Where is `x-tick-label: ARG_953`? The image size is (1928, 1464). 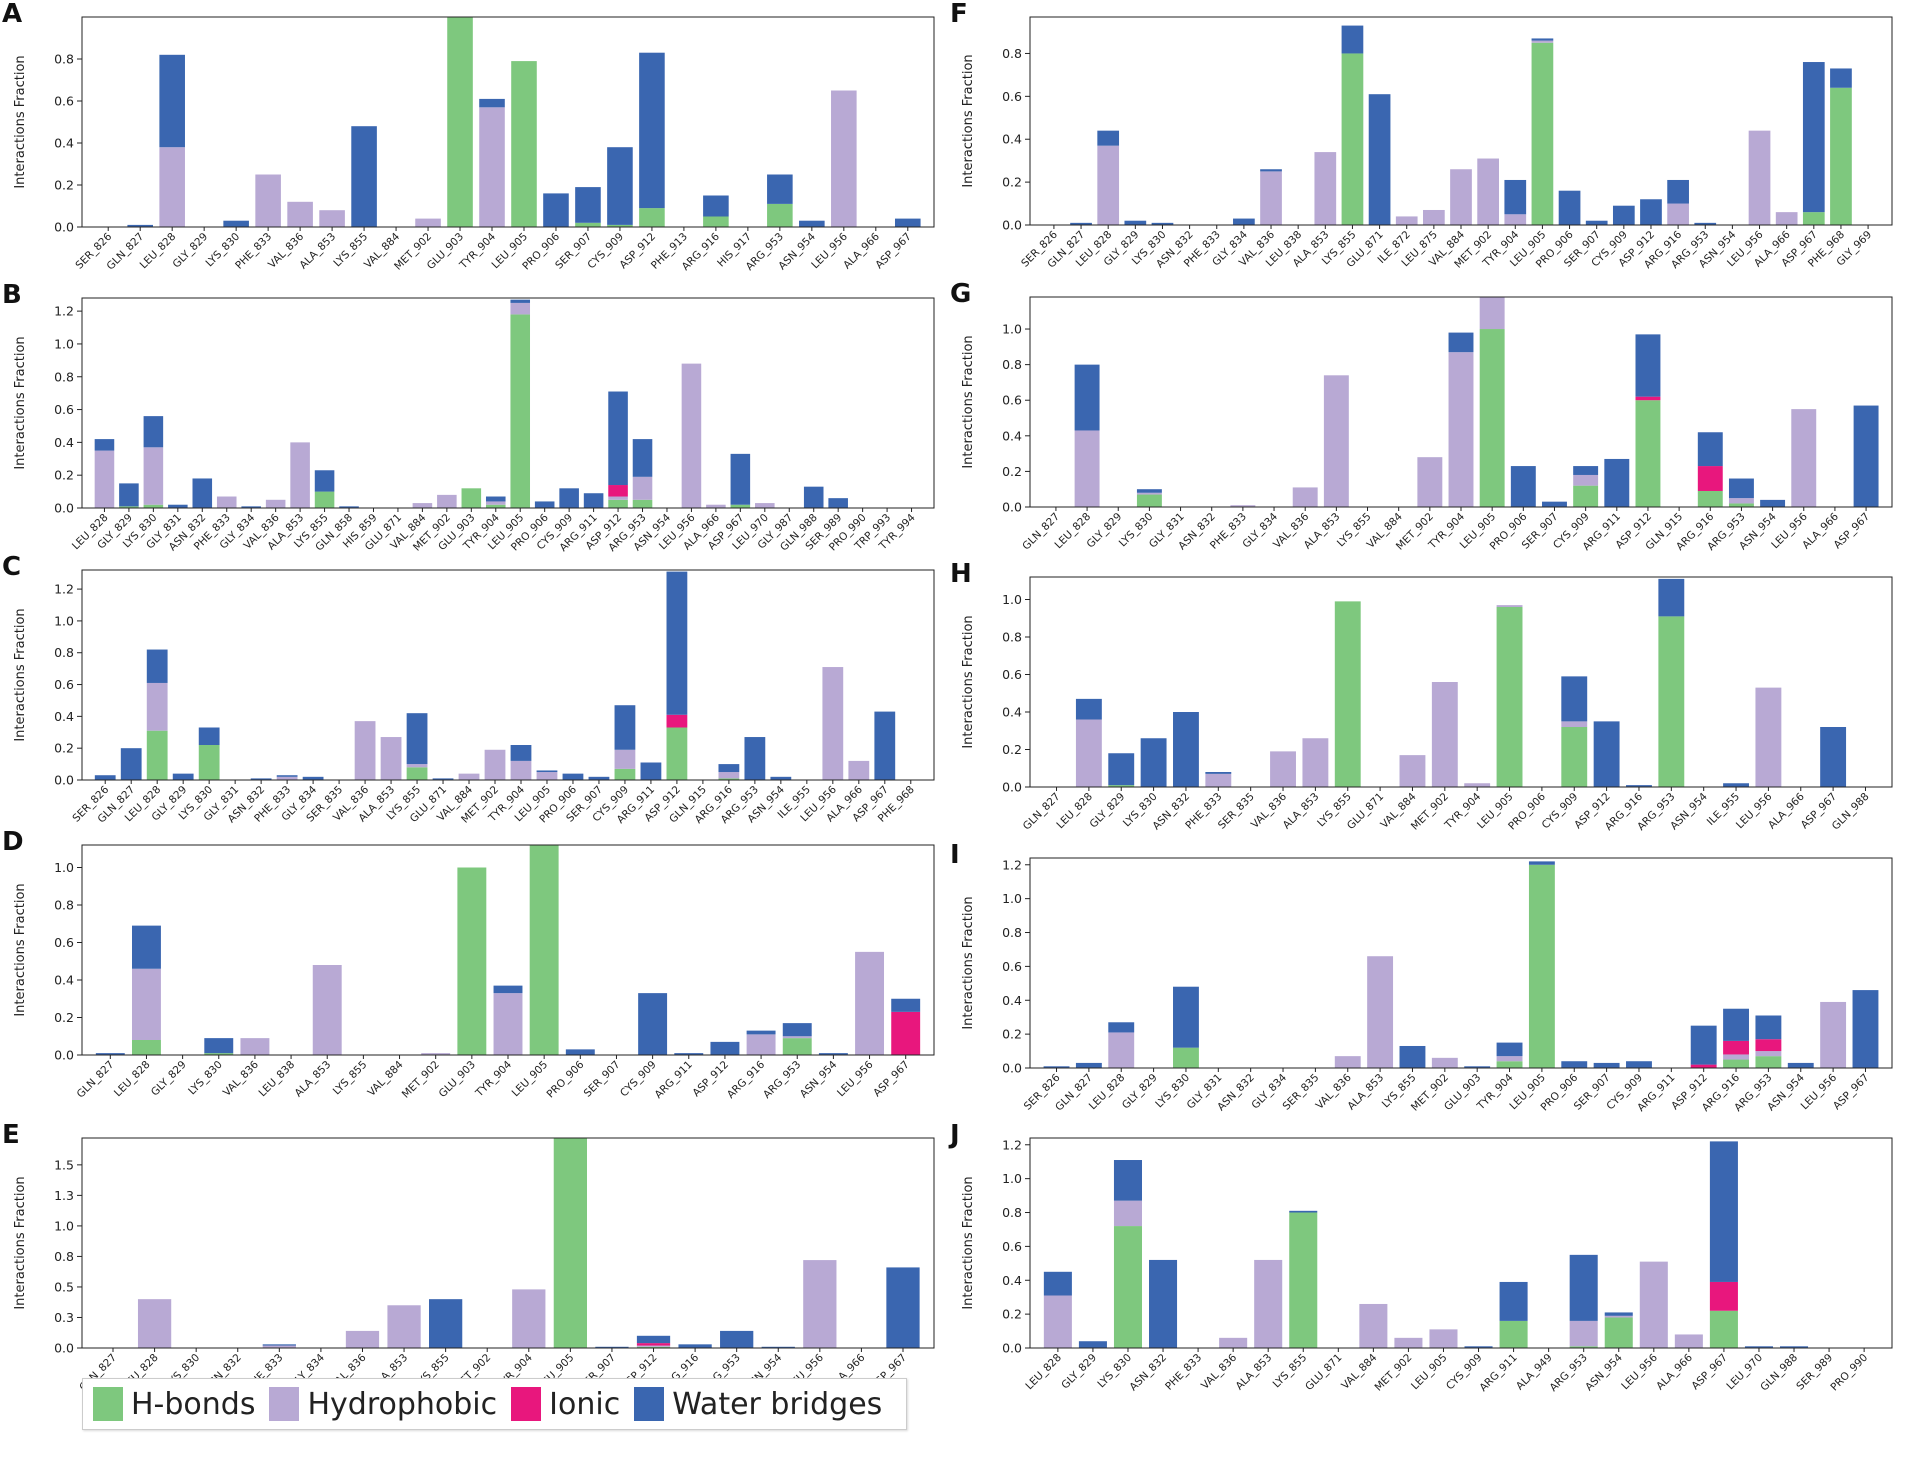
x-tick-label: ARG_953 is located at coordinates (782, 1080).